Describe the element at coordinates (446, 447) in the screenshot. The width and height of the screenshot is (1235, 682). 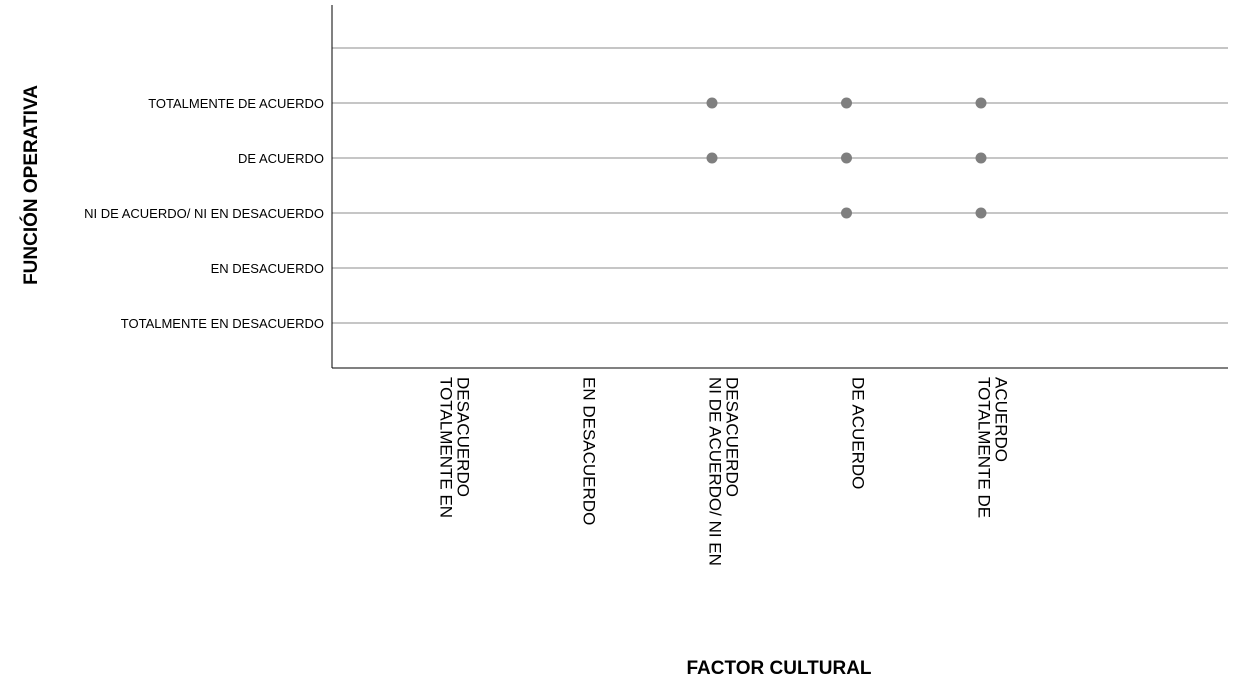
I see `x-tick-label-line: TOTALMENTE EN` at that location.